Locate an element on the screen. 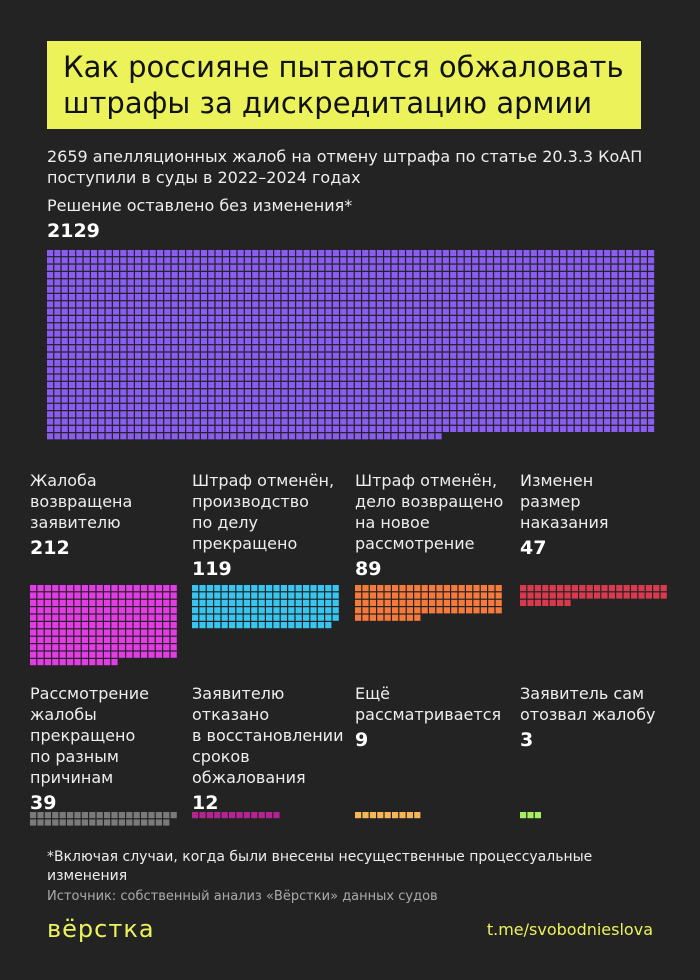 This screenshot has height=980, width=700. channel-link: t.me/svobodnieslova is located at coordinates (569, 929).